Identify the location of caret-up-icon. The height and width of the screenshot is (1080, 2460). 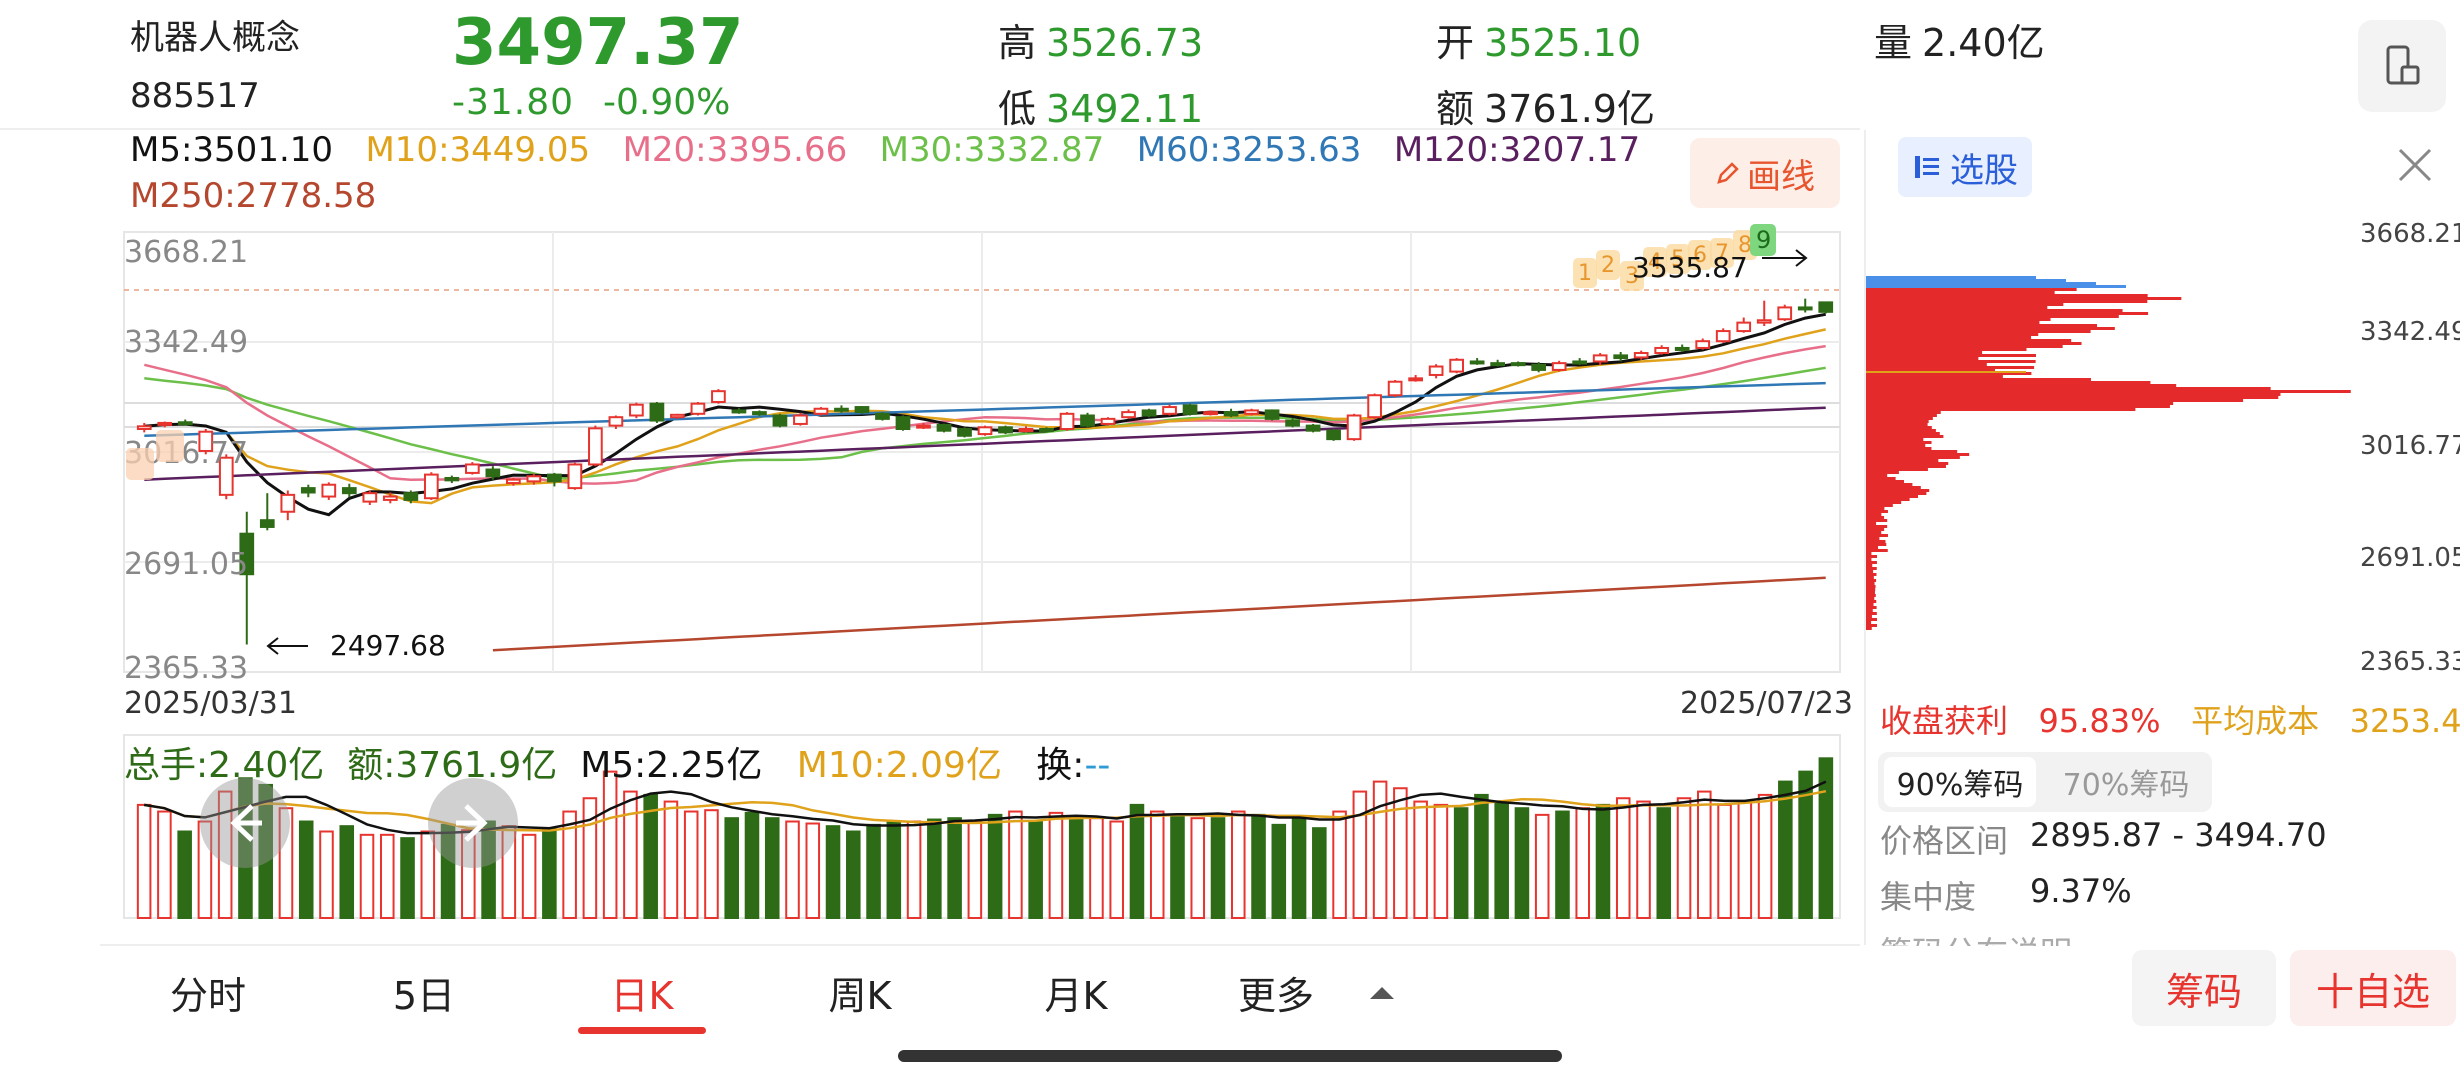
(1382, 993).